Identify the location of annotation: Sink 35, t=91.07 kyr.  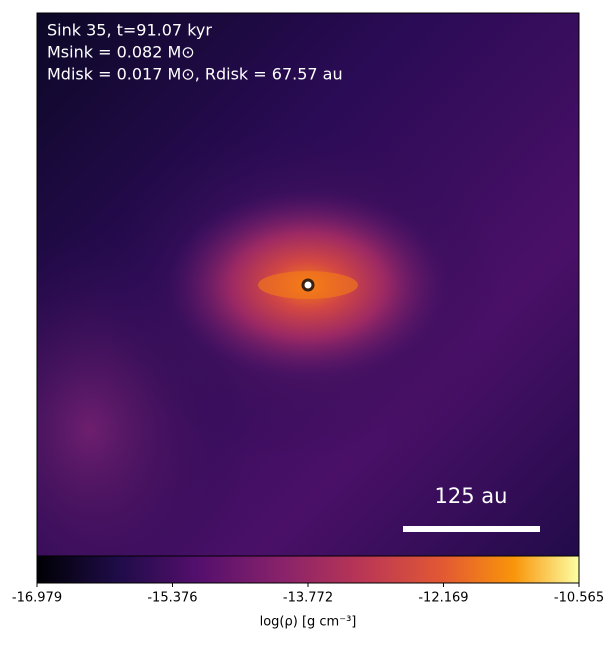
(129, 30).